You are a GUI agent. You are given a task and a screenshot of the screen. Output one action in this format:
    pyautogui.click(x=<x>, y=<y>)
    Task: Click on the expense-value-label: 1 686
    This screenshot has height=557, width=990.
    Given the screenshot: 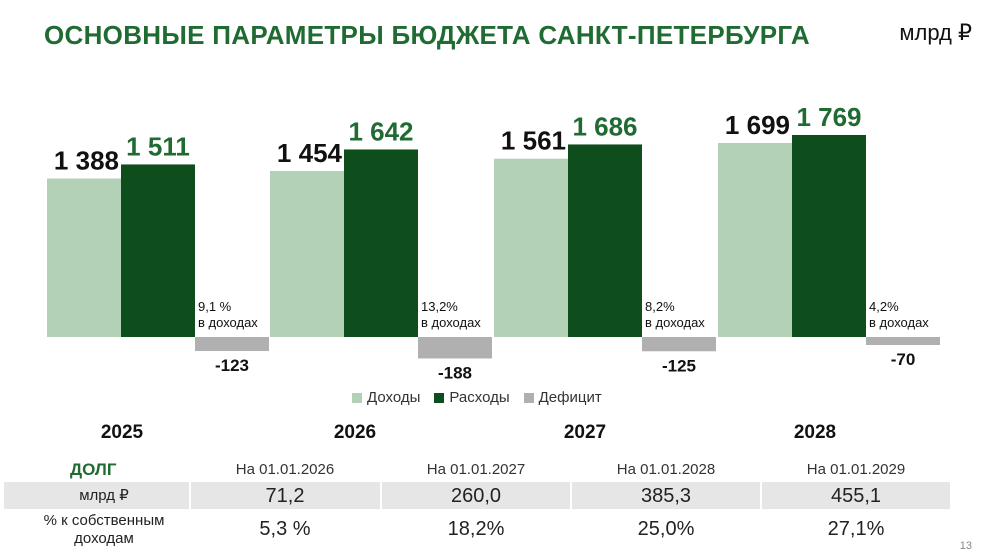 What is the action you would take?
    pyautogui.click(x=604, y=126)
    